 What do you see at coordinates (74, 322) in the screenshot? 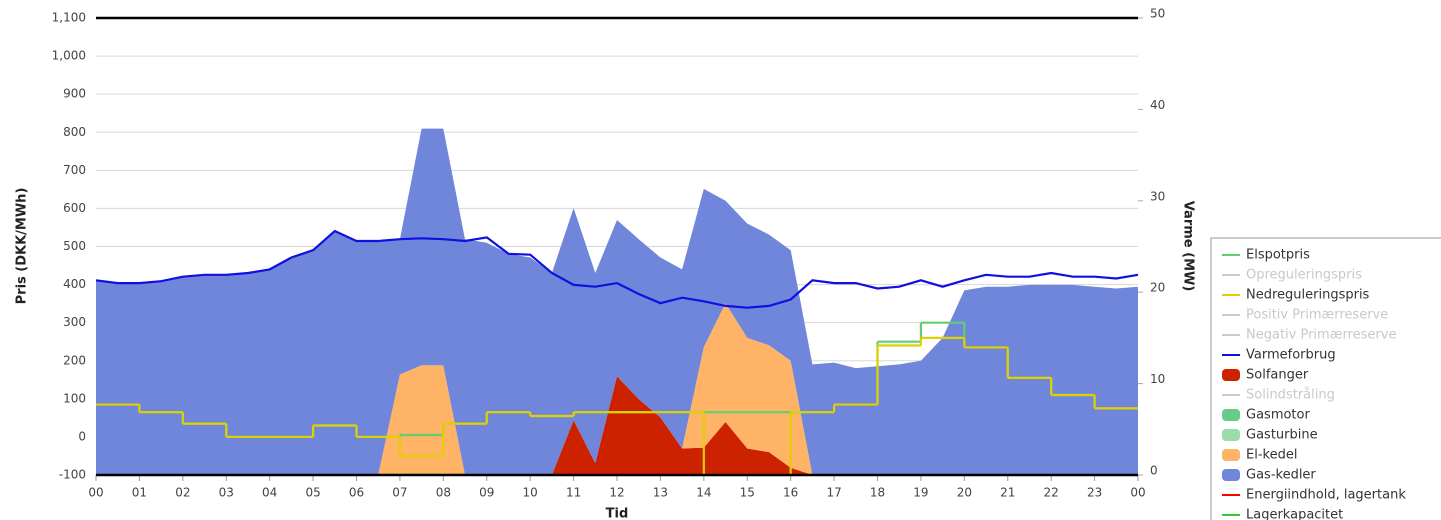
I see `y-tick-label: 300` at bounding box center [74, 322].